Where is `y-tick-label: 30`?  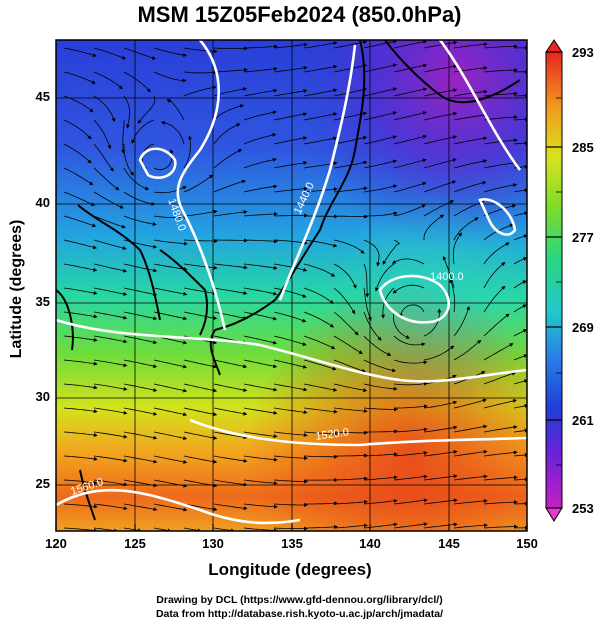
y-tick-label: 30 is located at coordinates (42, 396).